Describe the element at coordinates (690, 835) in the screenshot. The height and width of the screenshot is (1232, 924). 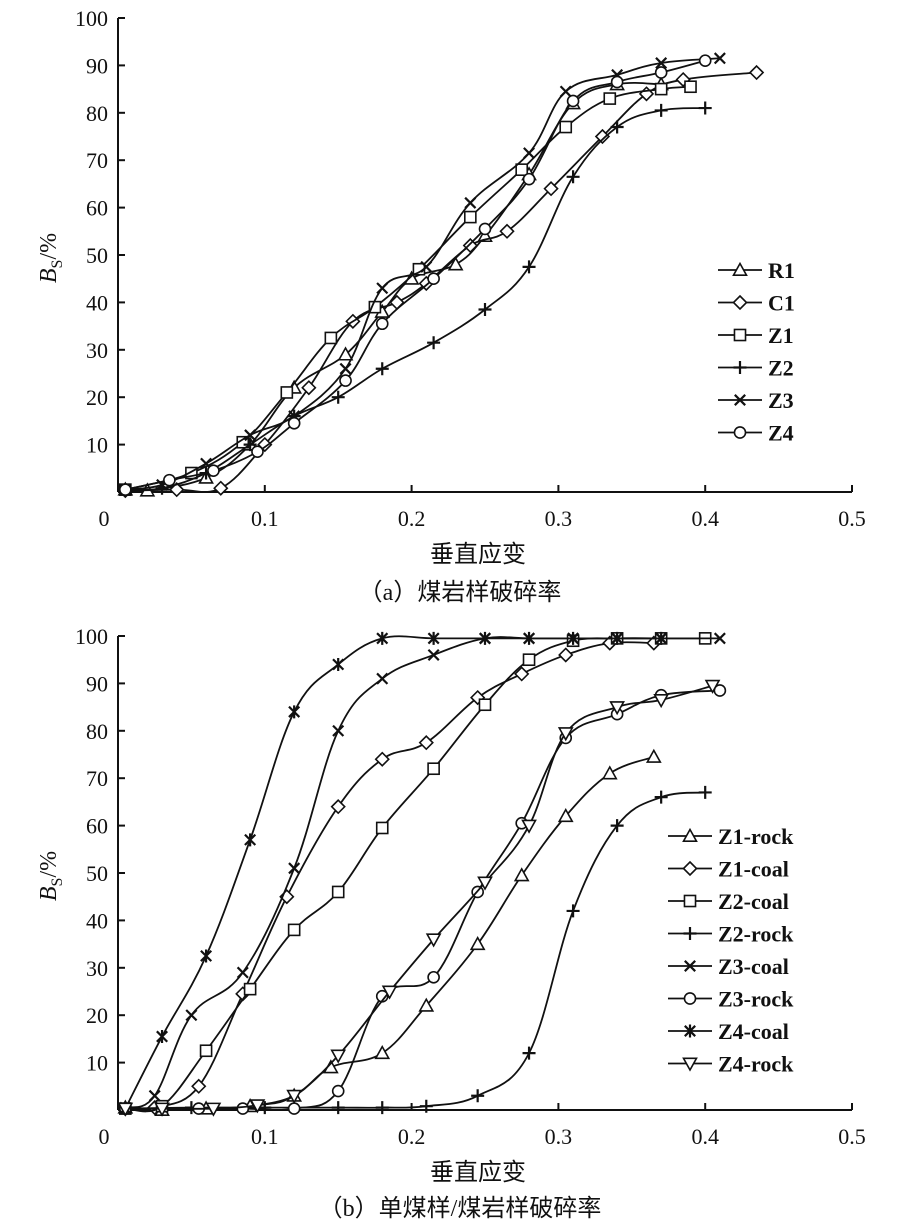
I see `chart-b-legend-marker-z1-rock` at that location.